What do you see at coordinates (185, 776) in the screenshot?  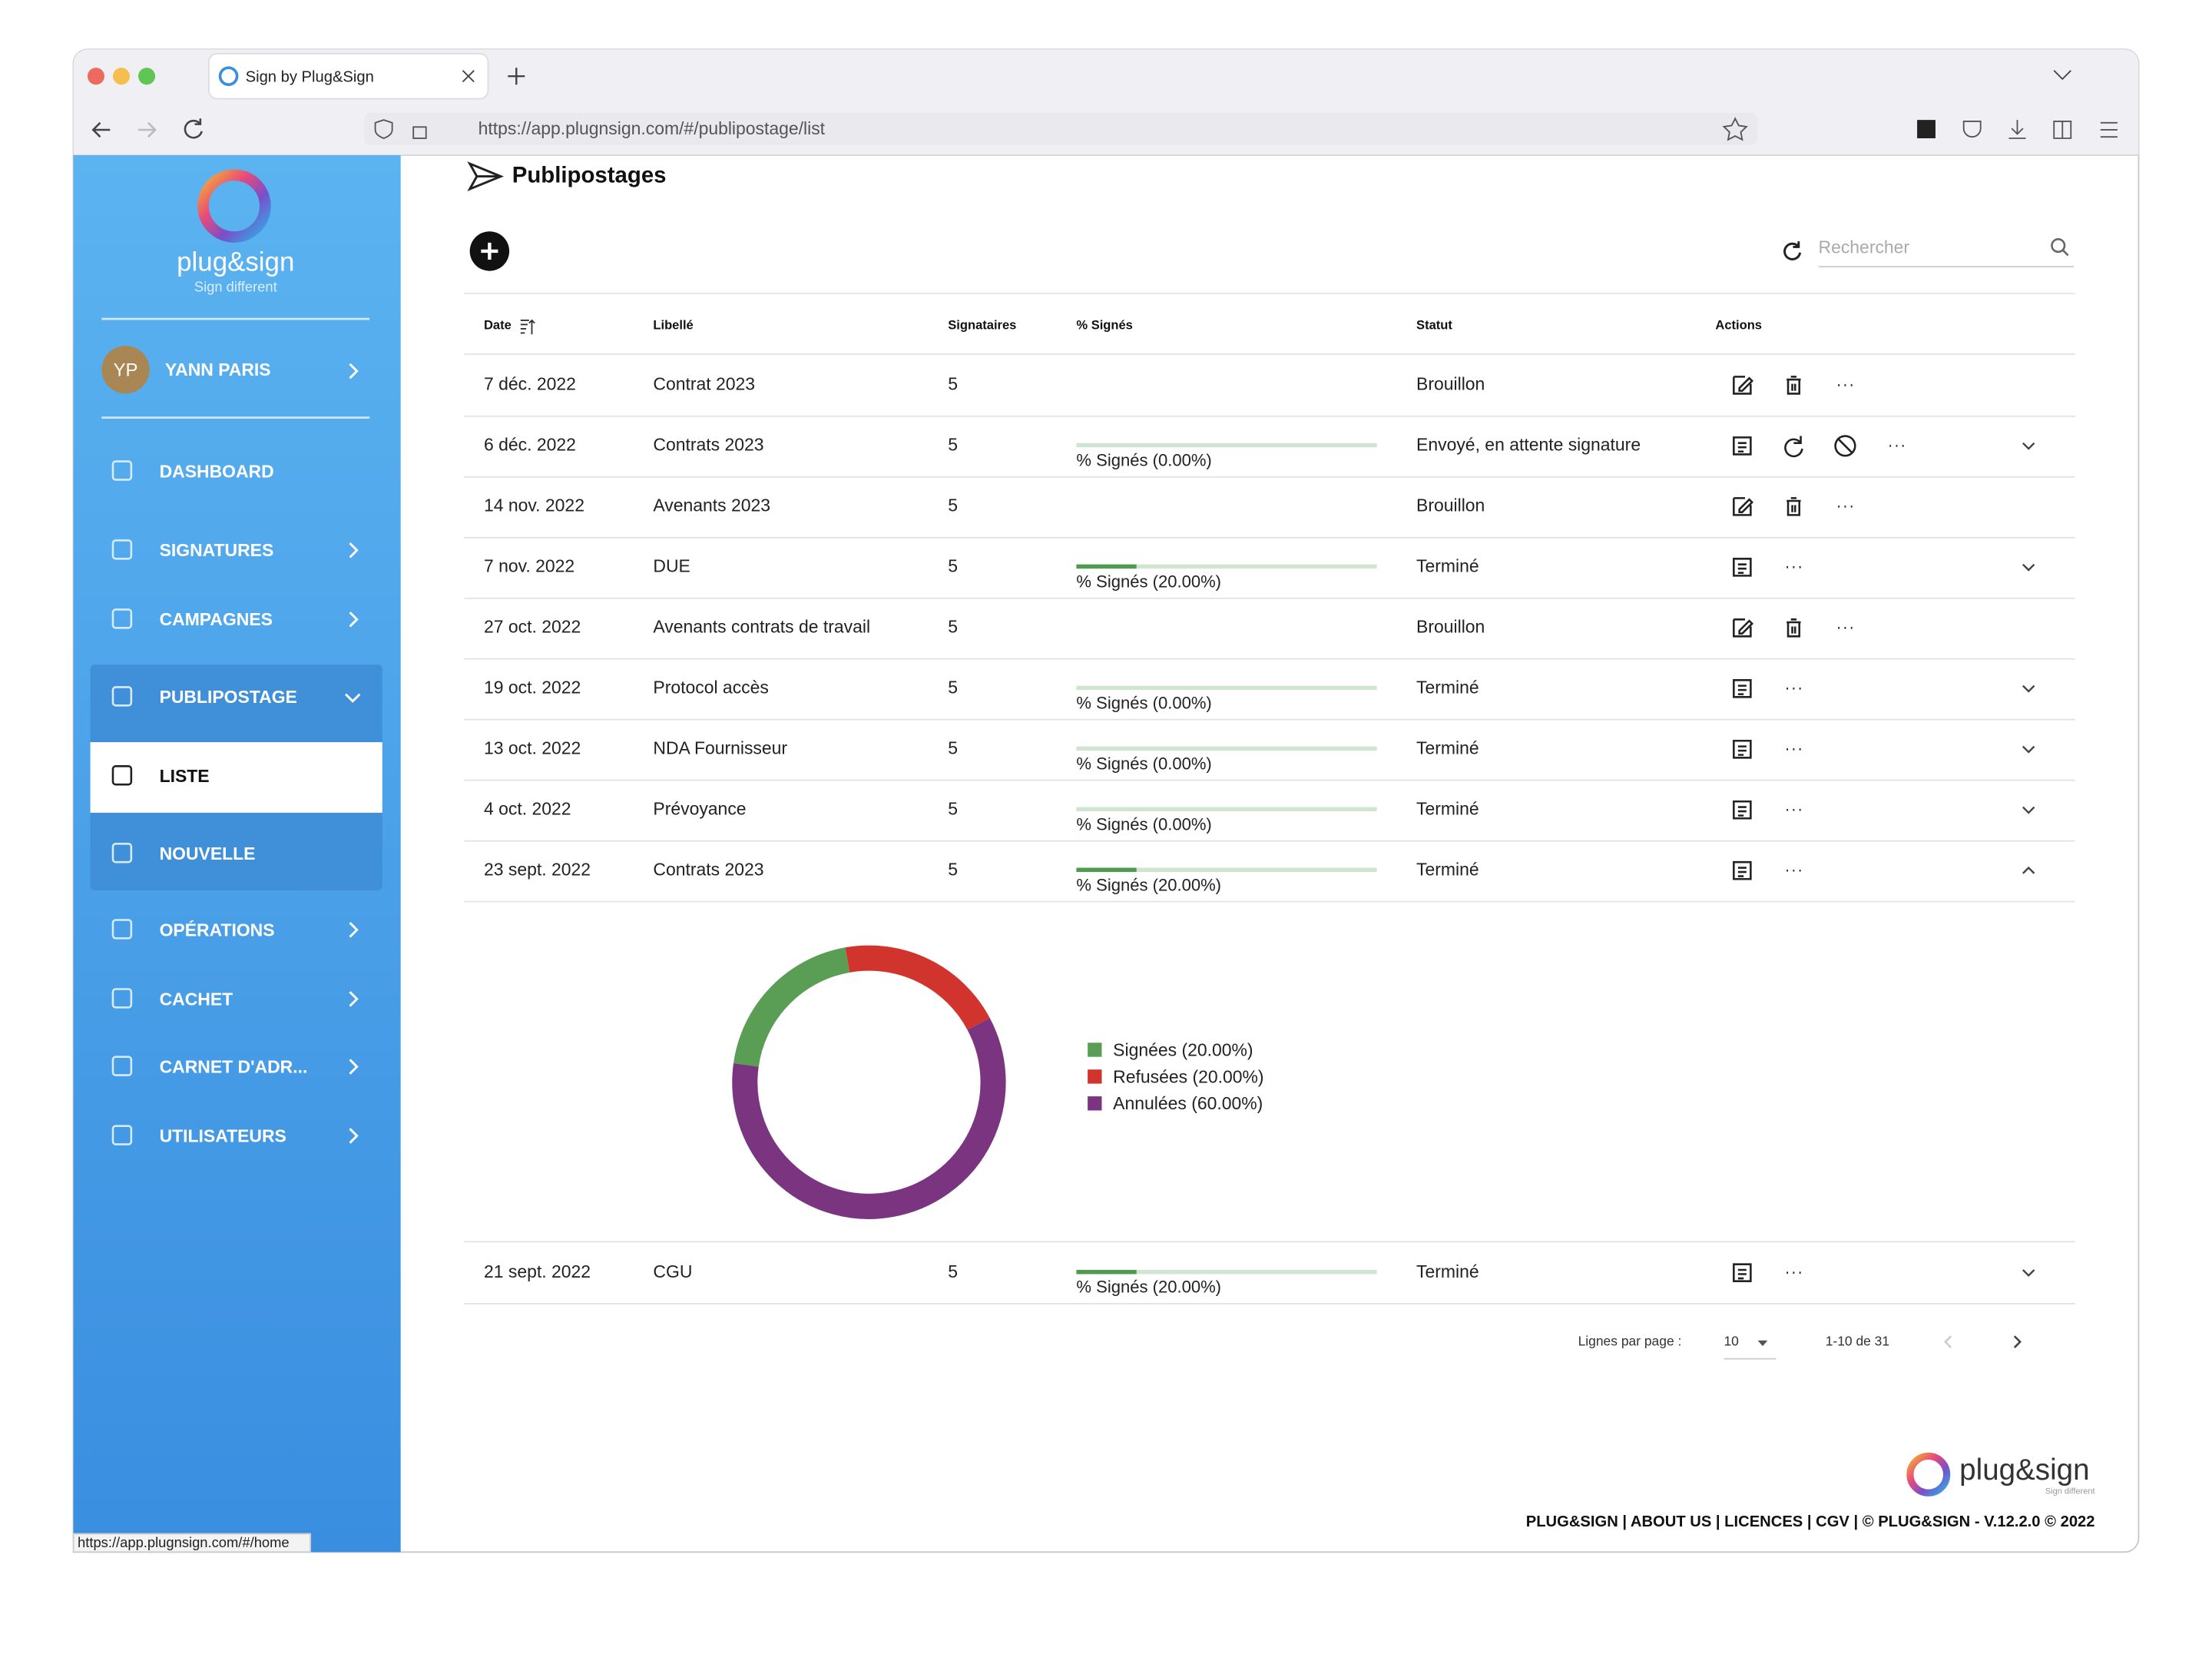 I see `menu-item: LISTE` at bounding box center [185, 776].